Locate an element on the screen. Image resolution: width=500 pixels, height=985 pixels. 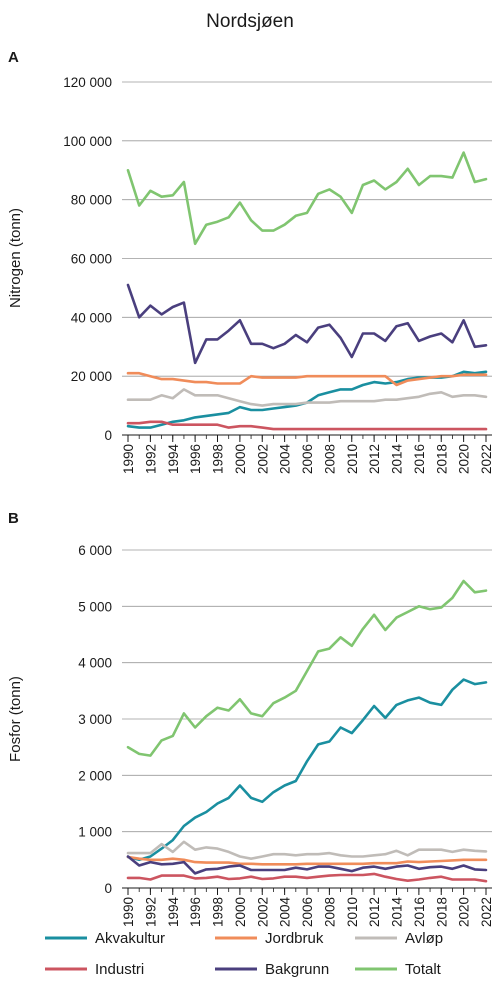
x-tick-label-b-10: 2010 is located at coordinates (352, 912).